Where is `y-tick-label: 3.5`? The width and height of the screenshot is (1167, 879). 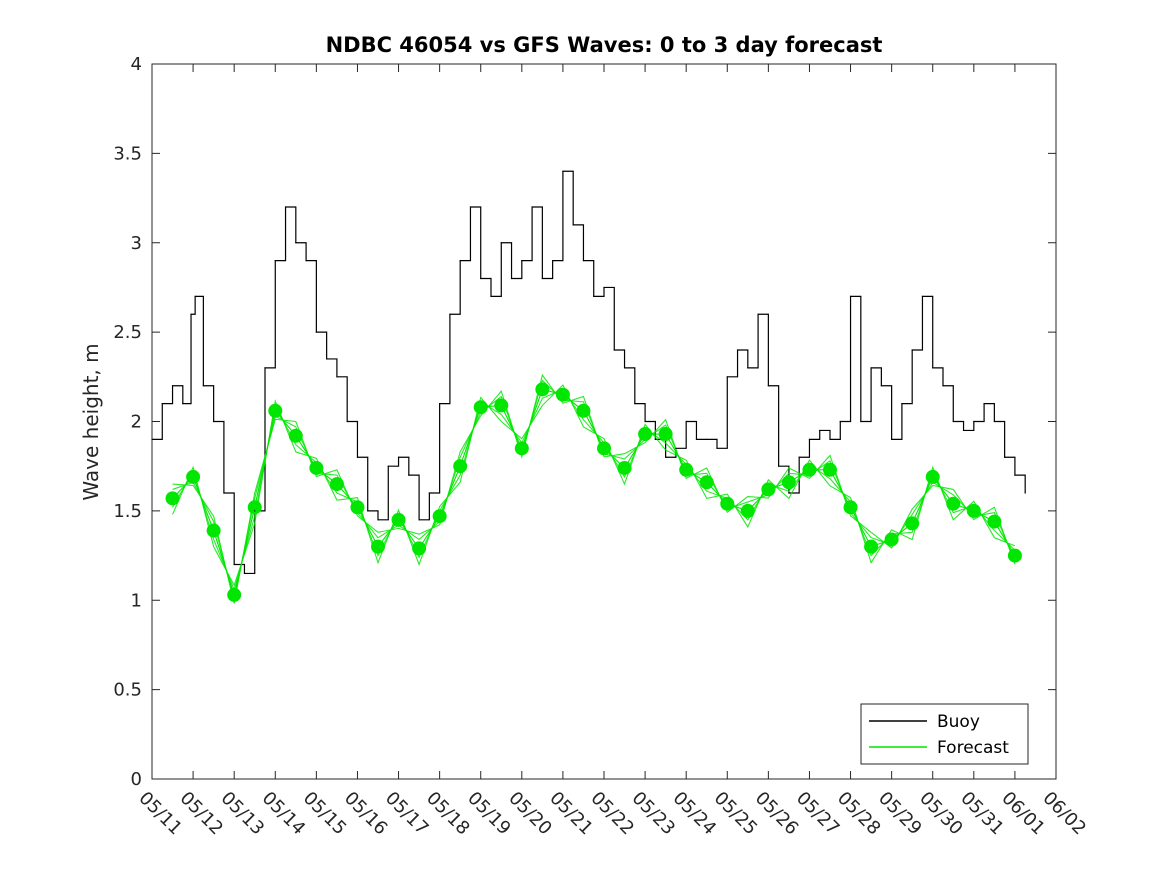 y-tick-label: 3.5 is located at coordinates (127, 153).